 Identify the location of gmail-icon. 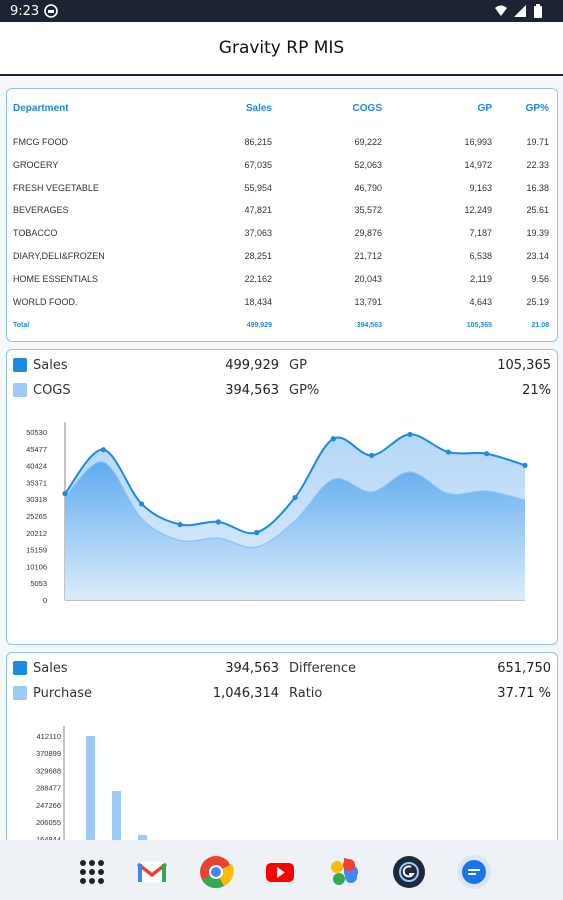
(152, 872).